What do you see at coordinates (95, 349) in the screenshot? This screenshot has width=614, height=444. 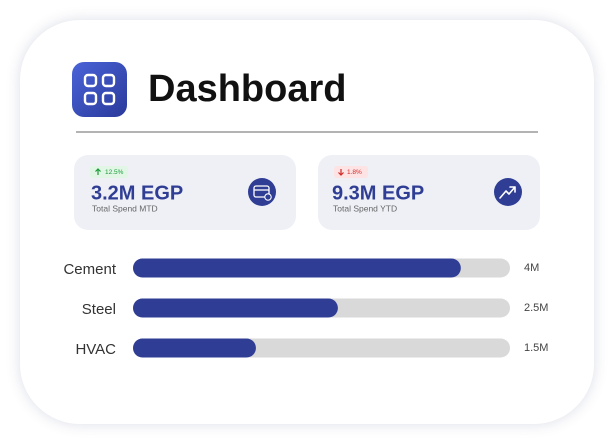 I see `category-label: HVAC` at bounding box center [95, 349].